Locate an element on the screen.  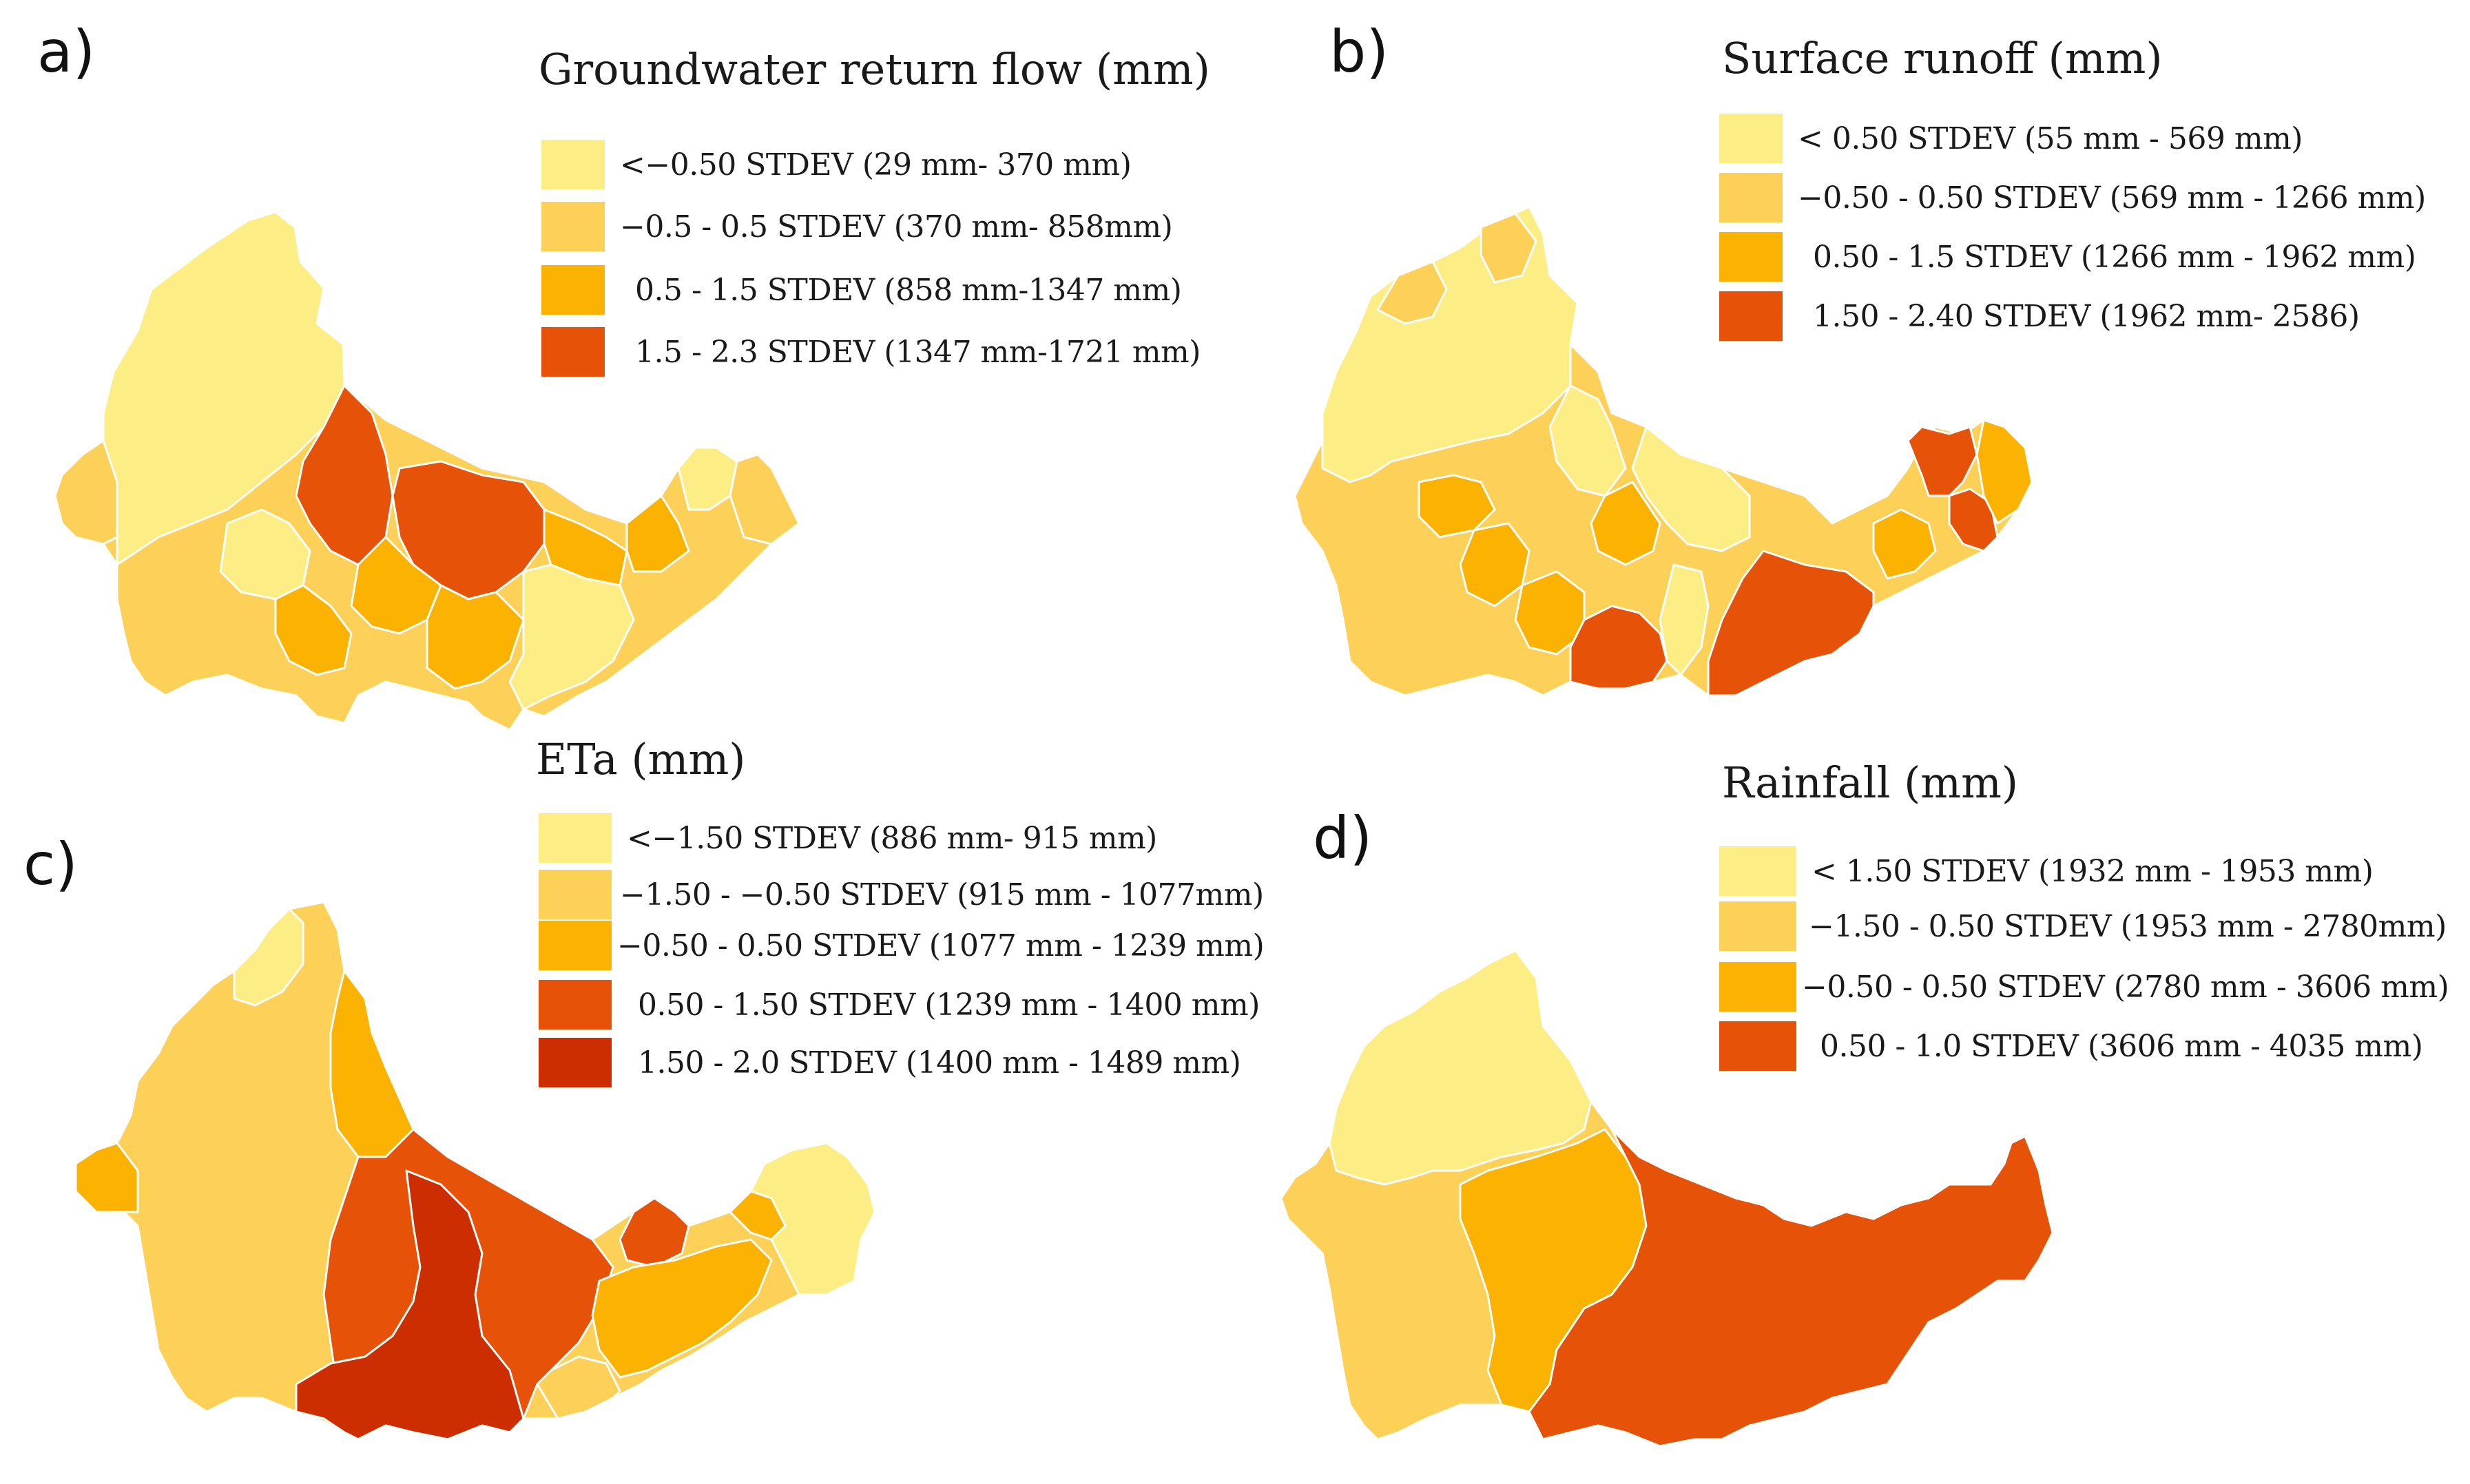
region-c-central-dark is located at coordinates (410, 1305).